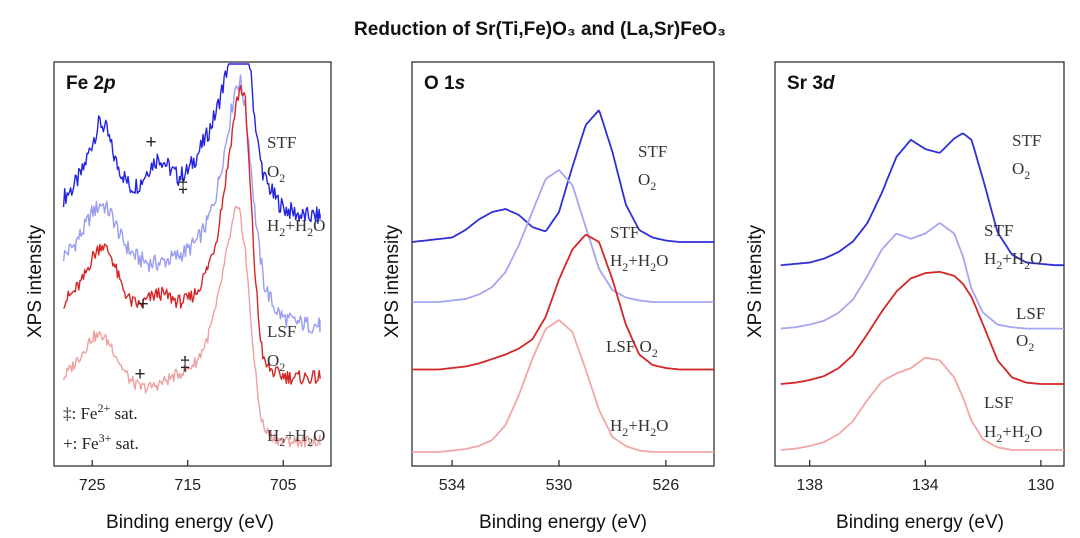 The width and height of the screenshot is (1080, 538). What do you see at coordinates (100, 412) in the screenshot?
I see `legend-fe2-sat: ‡: Fe2+ sat.` at bounding box center [100, 412].